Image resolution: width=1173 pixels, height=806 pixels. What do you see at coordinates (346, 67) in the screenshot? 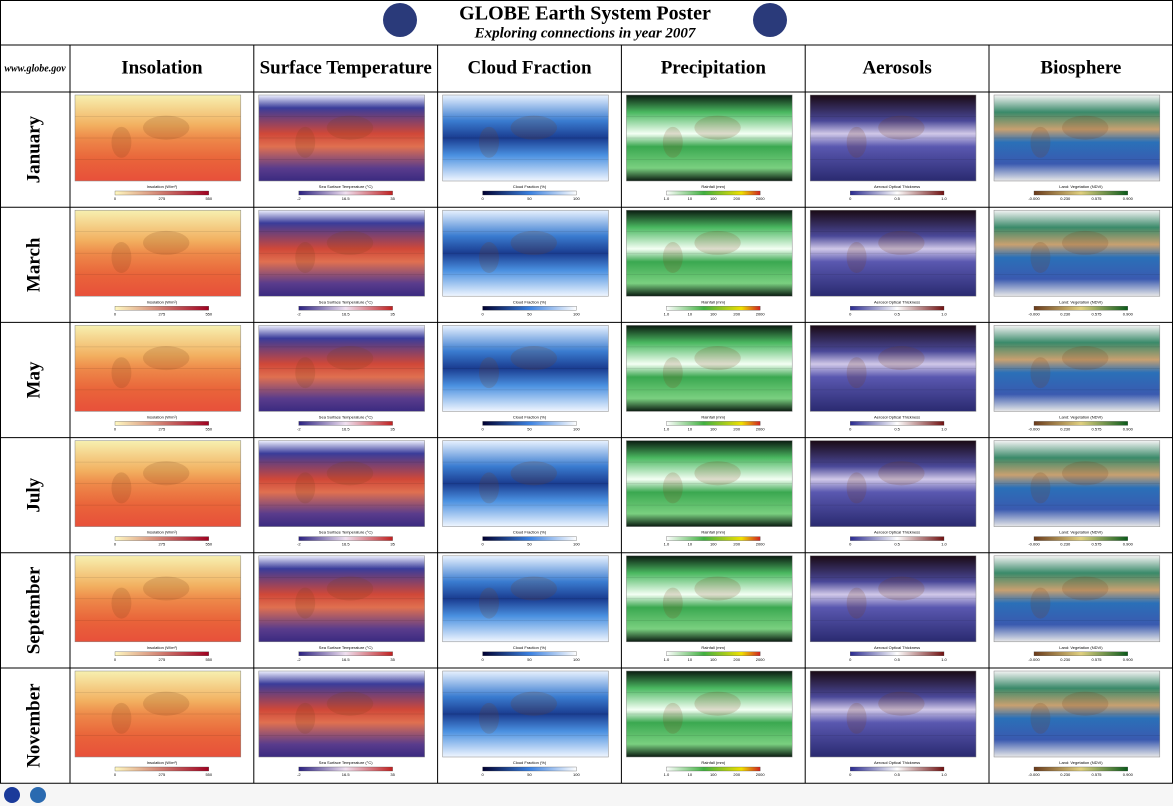
I see `column-header: Surface Temperature` at bounding box center [346, 67].